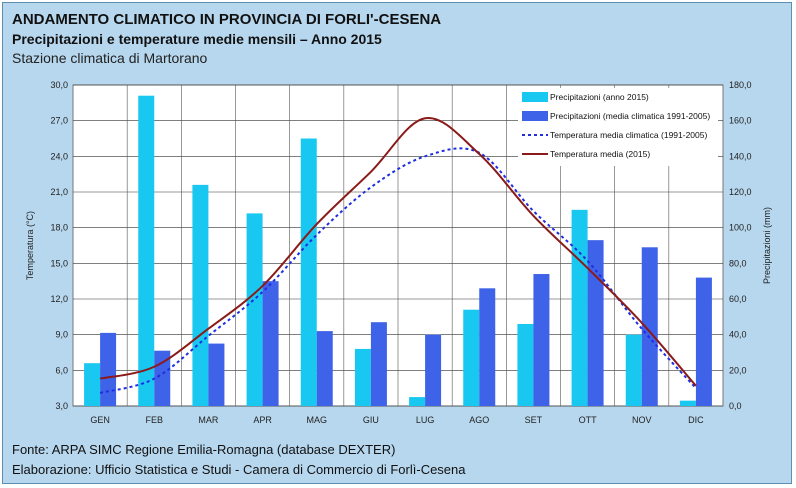 This screenshot has width=796, height=488. Describe the element at coordinates (262, 420) in the screenshot. I see `x-tick-label: APR` at that location.